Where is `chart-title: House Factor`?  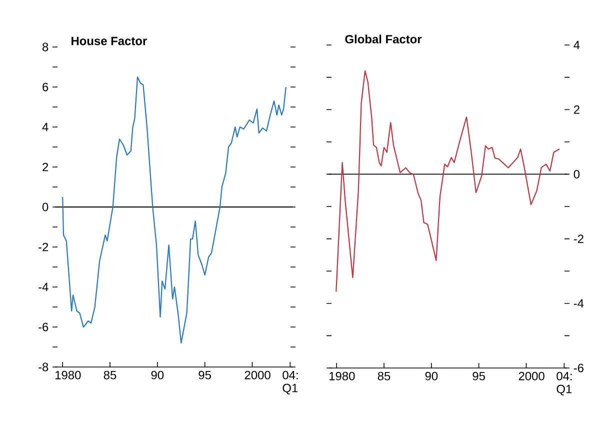
chart-title: House Factor is located at coordinates (109, 41).